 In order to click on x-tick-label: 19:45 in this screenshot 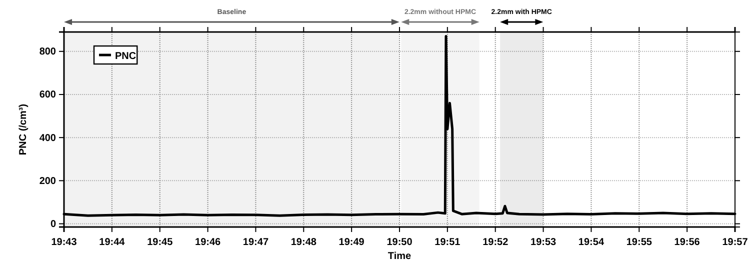, I will do `click(160, 242)`.